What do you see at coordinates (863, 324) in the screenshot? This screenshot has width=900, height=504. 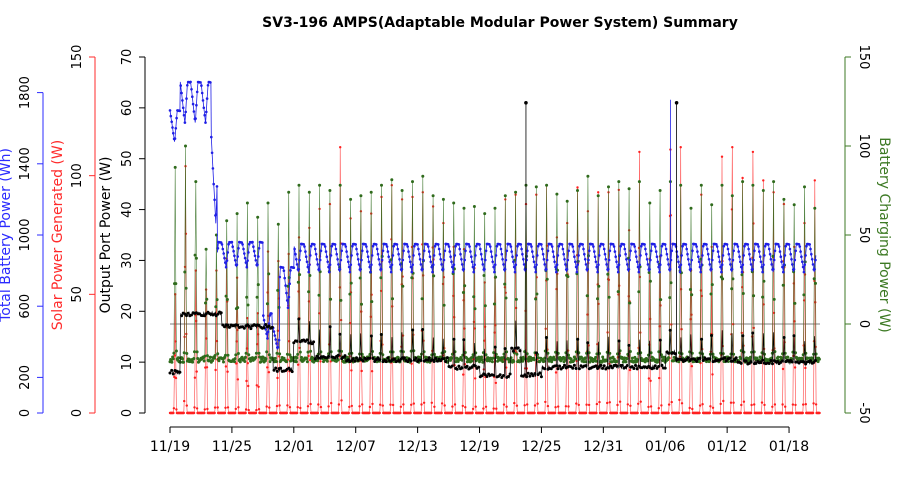 I see `charging-axis-tick-label: 0` at bounding box center [863, 324].